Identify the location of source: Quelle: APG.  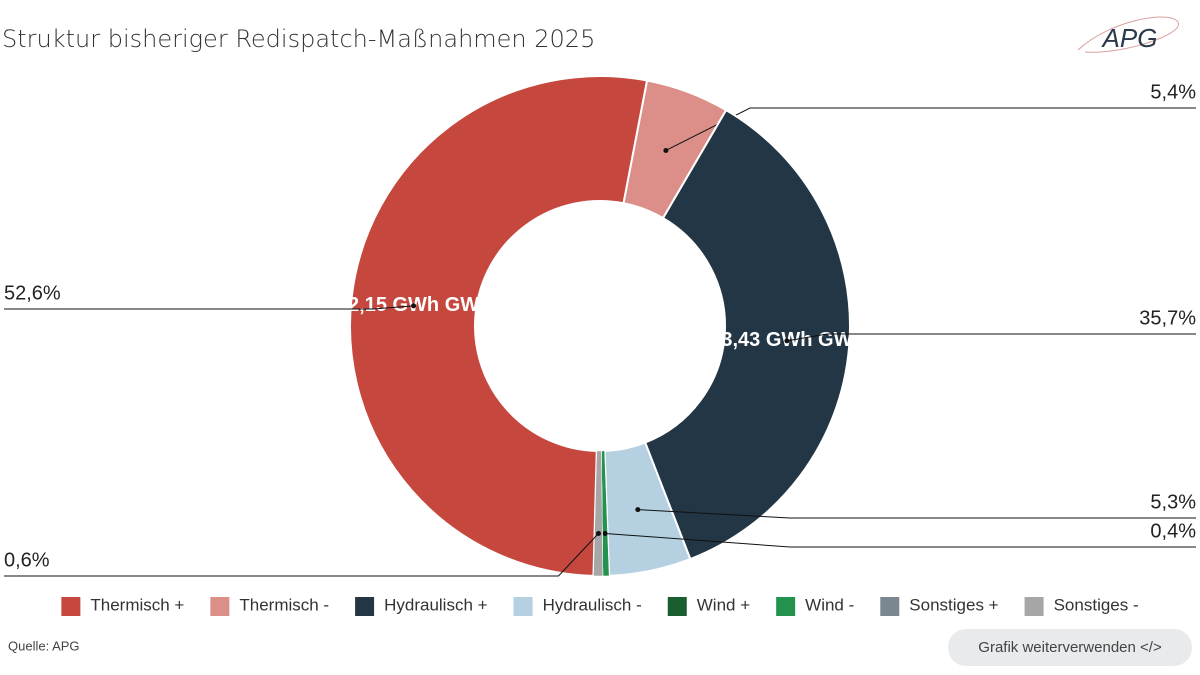
(44, 645).